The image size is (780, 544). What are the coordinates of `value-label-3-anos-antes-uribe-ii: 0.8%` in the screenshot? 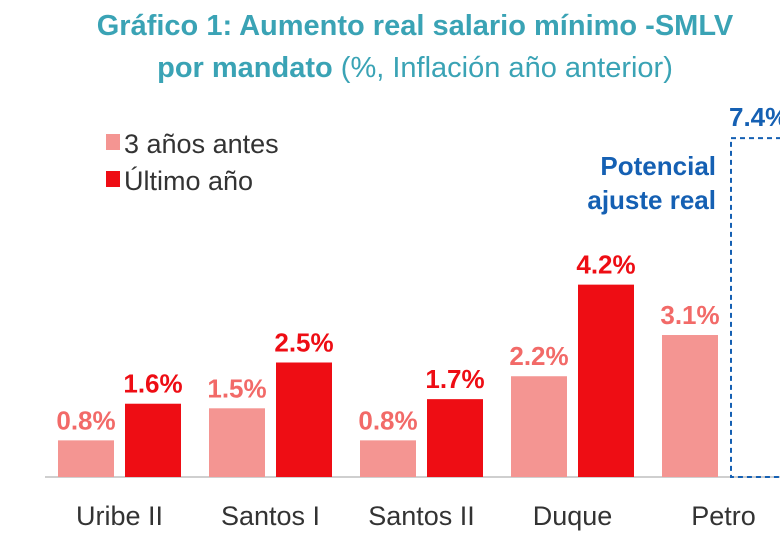 It's located at (85, 420).